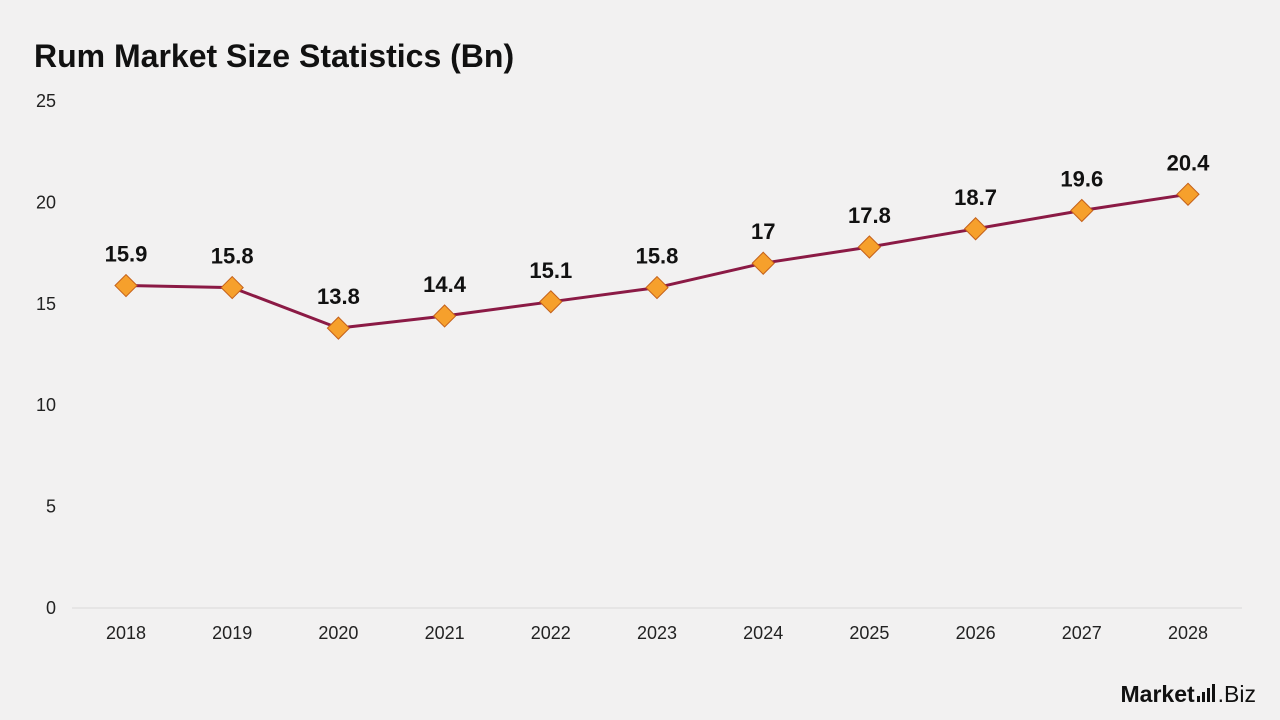 This screenshot has width=1280, height=720. I want to click on data-label: 13.8, so click(338, 296).